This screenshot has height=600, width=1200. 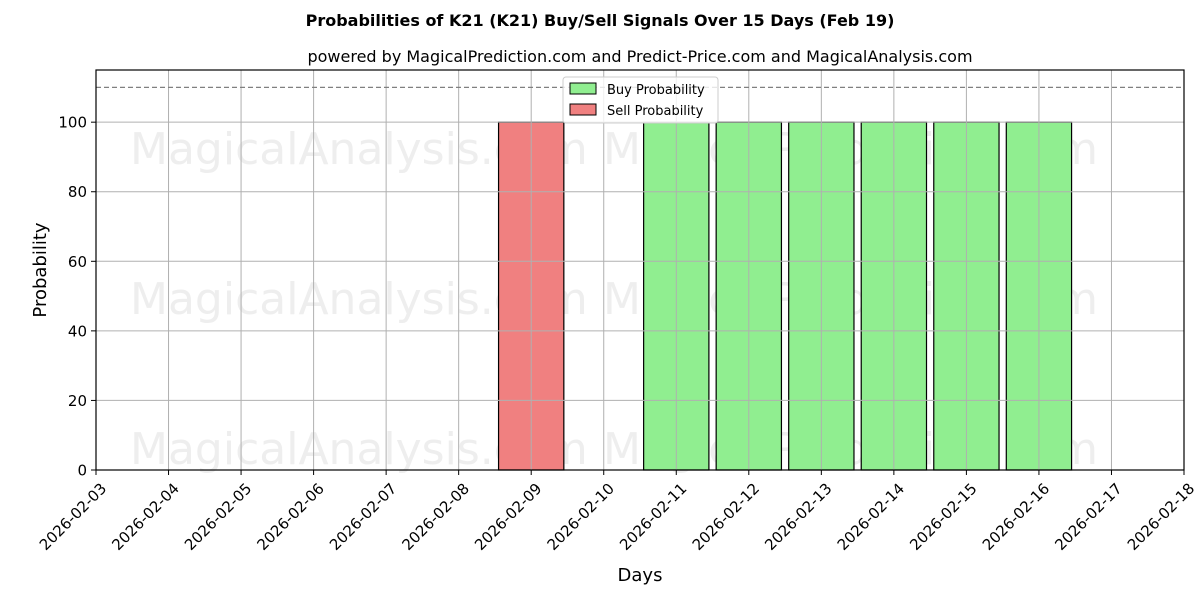 I want to click on y-tick-label: 100, so click(x=72, y=123).